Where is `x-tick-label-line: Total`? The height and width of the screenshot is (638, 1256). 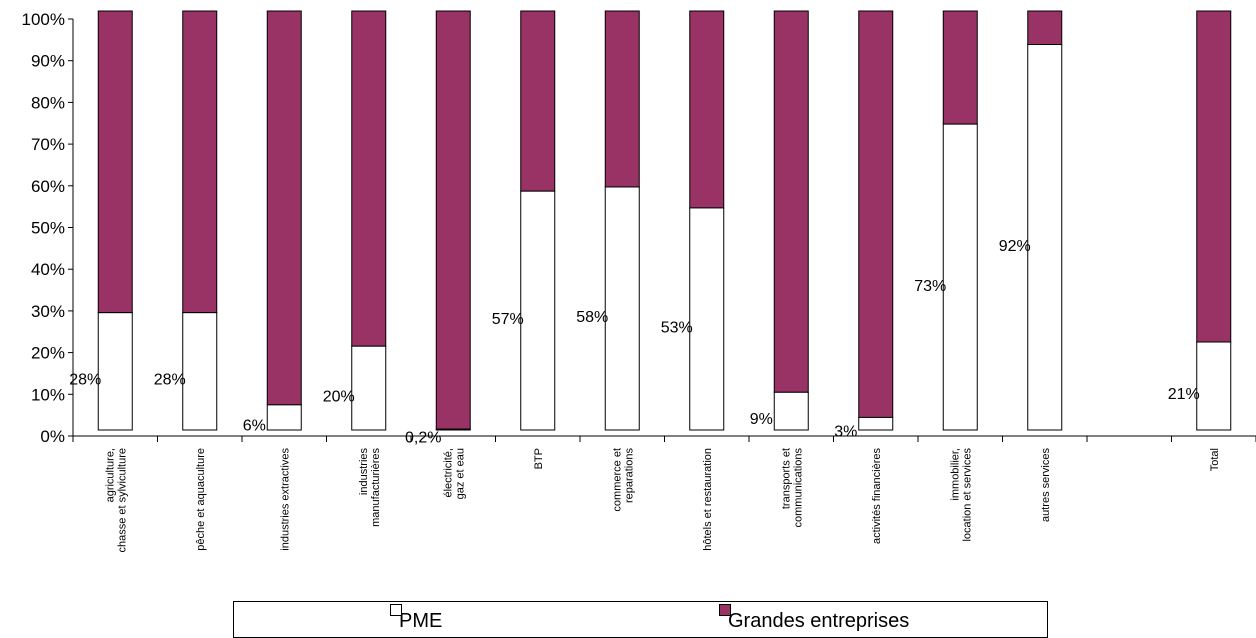
x-tick-label-line: Total is located at coordinates (1215, 459).